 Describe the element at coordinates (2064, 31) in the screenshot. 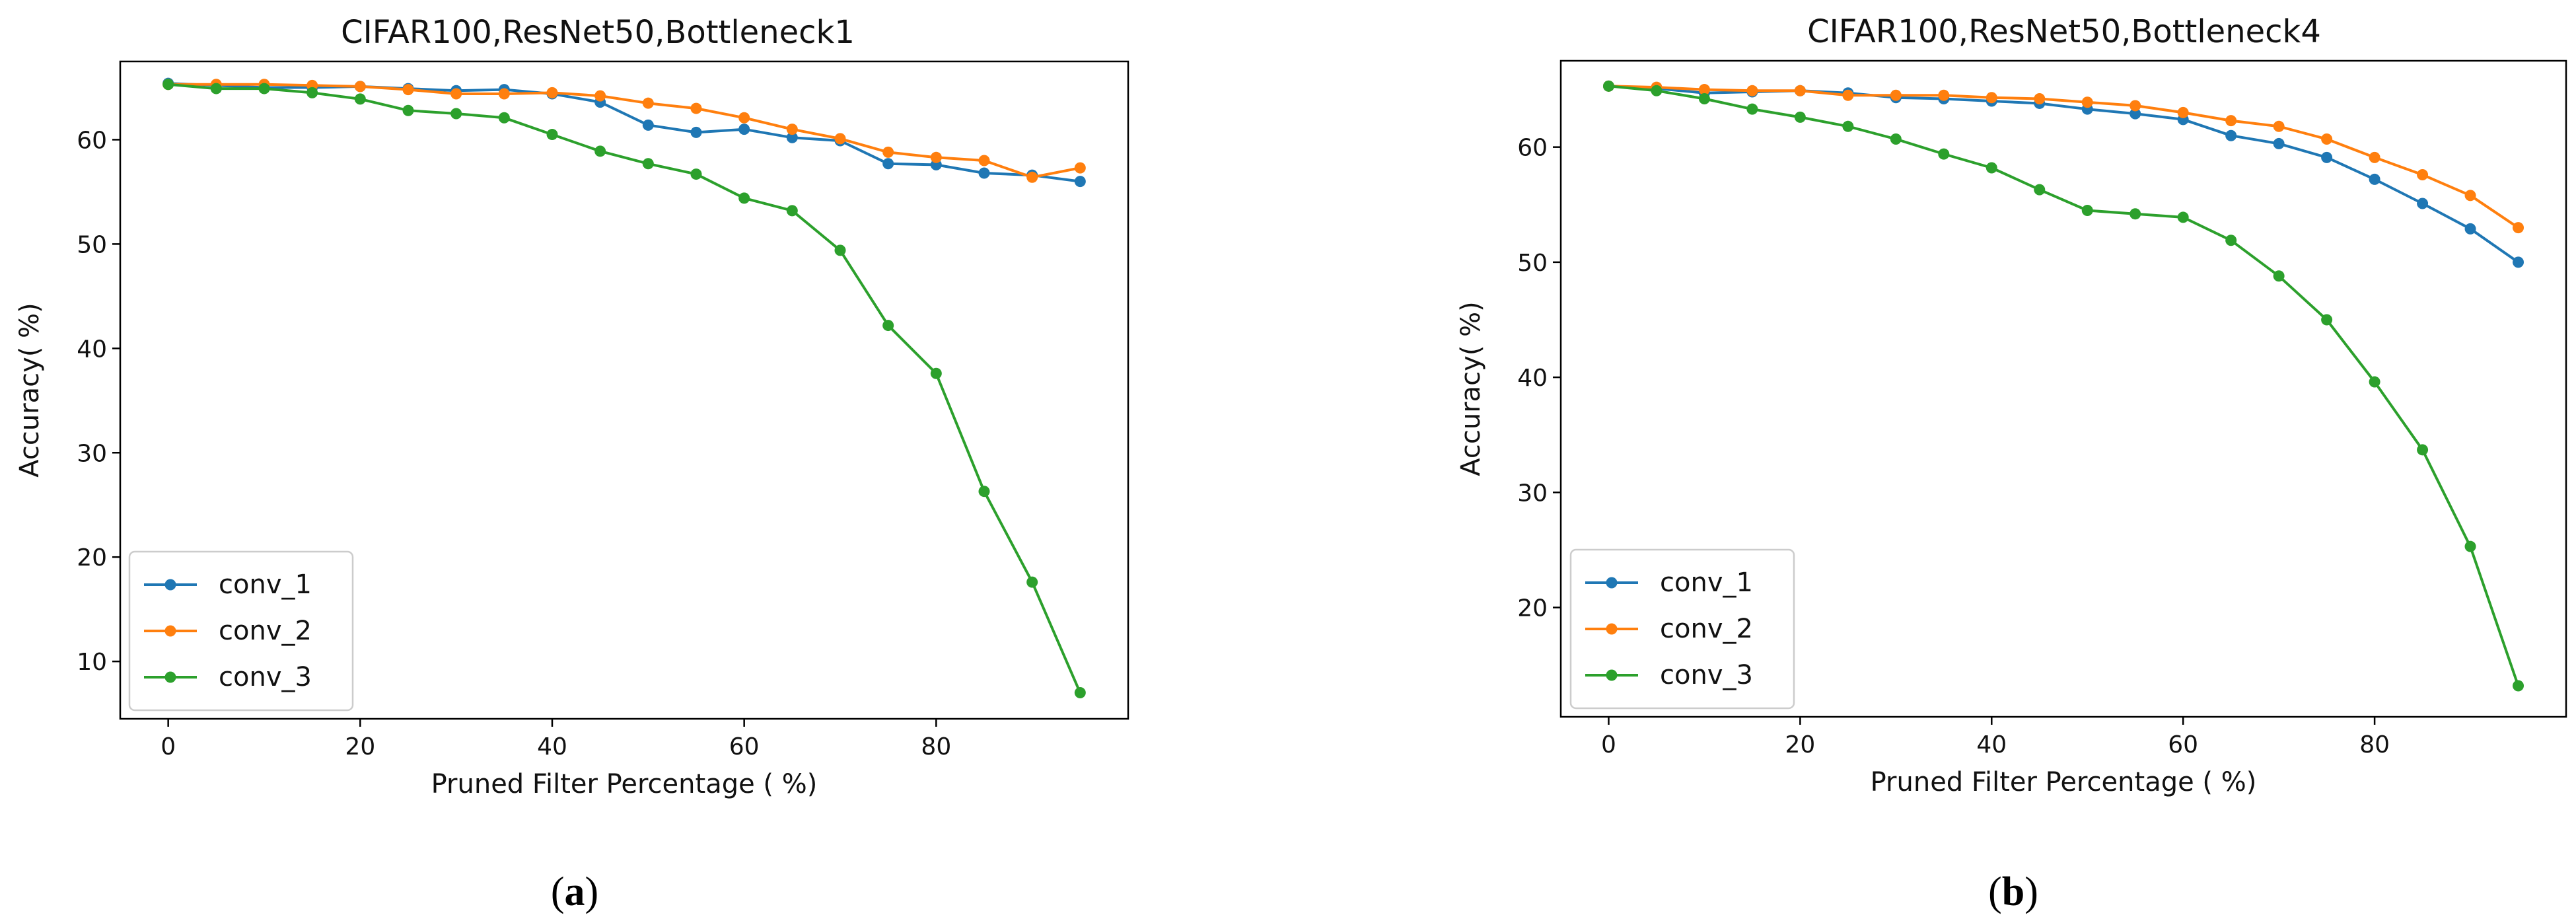

I see `chart-title: CIFAR100,ResNet50,Bottleneck4` at that location.